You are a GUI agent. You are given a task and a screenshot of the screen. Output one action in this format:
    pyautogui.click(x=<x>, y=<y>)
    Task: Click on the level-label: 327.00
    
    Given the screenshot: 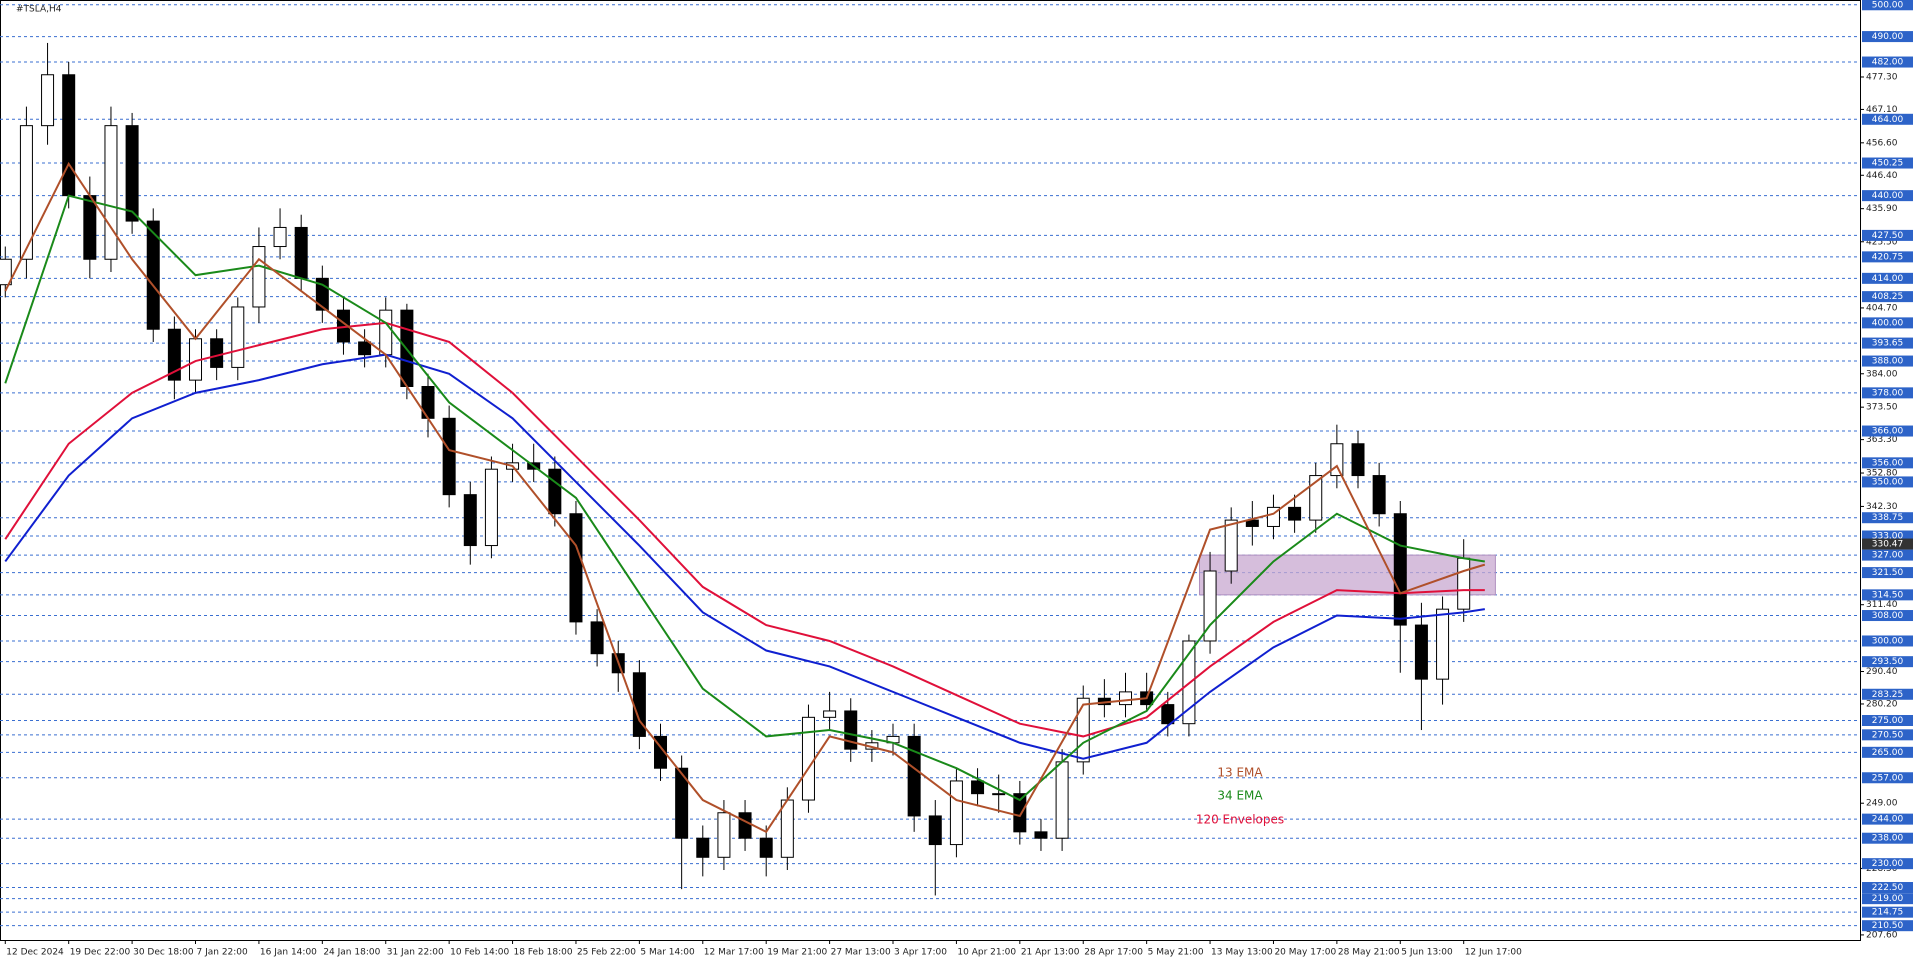 What is the action you would take?
    pyautogui.click(x=1888, y=556)
    